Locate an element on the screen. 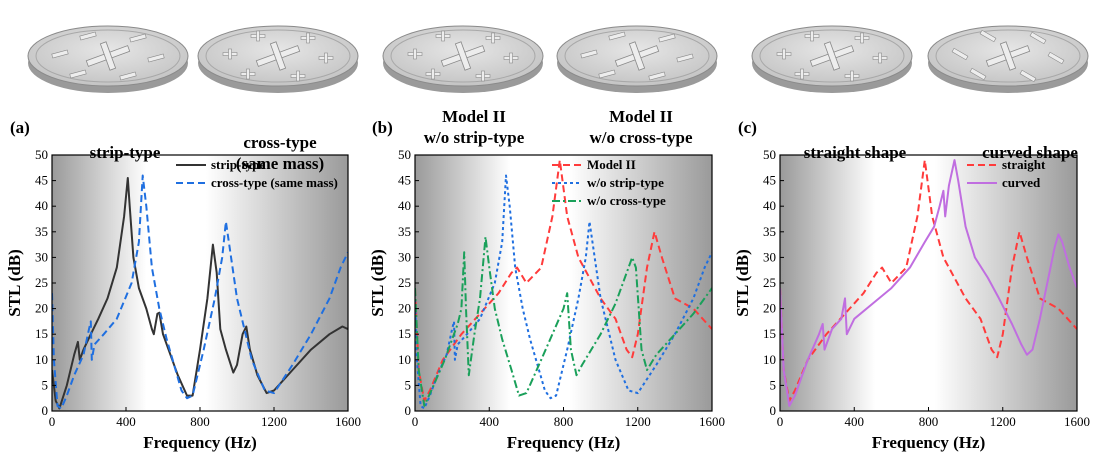 The height and width of the screenshot is (458, 1117). series-line-cross-type-same-mass- is located at coordinates (200, 292).